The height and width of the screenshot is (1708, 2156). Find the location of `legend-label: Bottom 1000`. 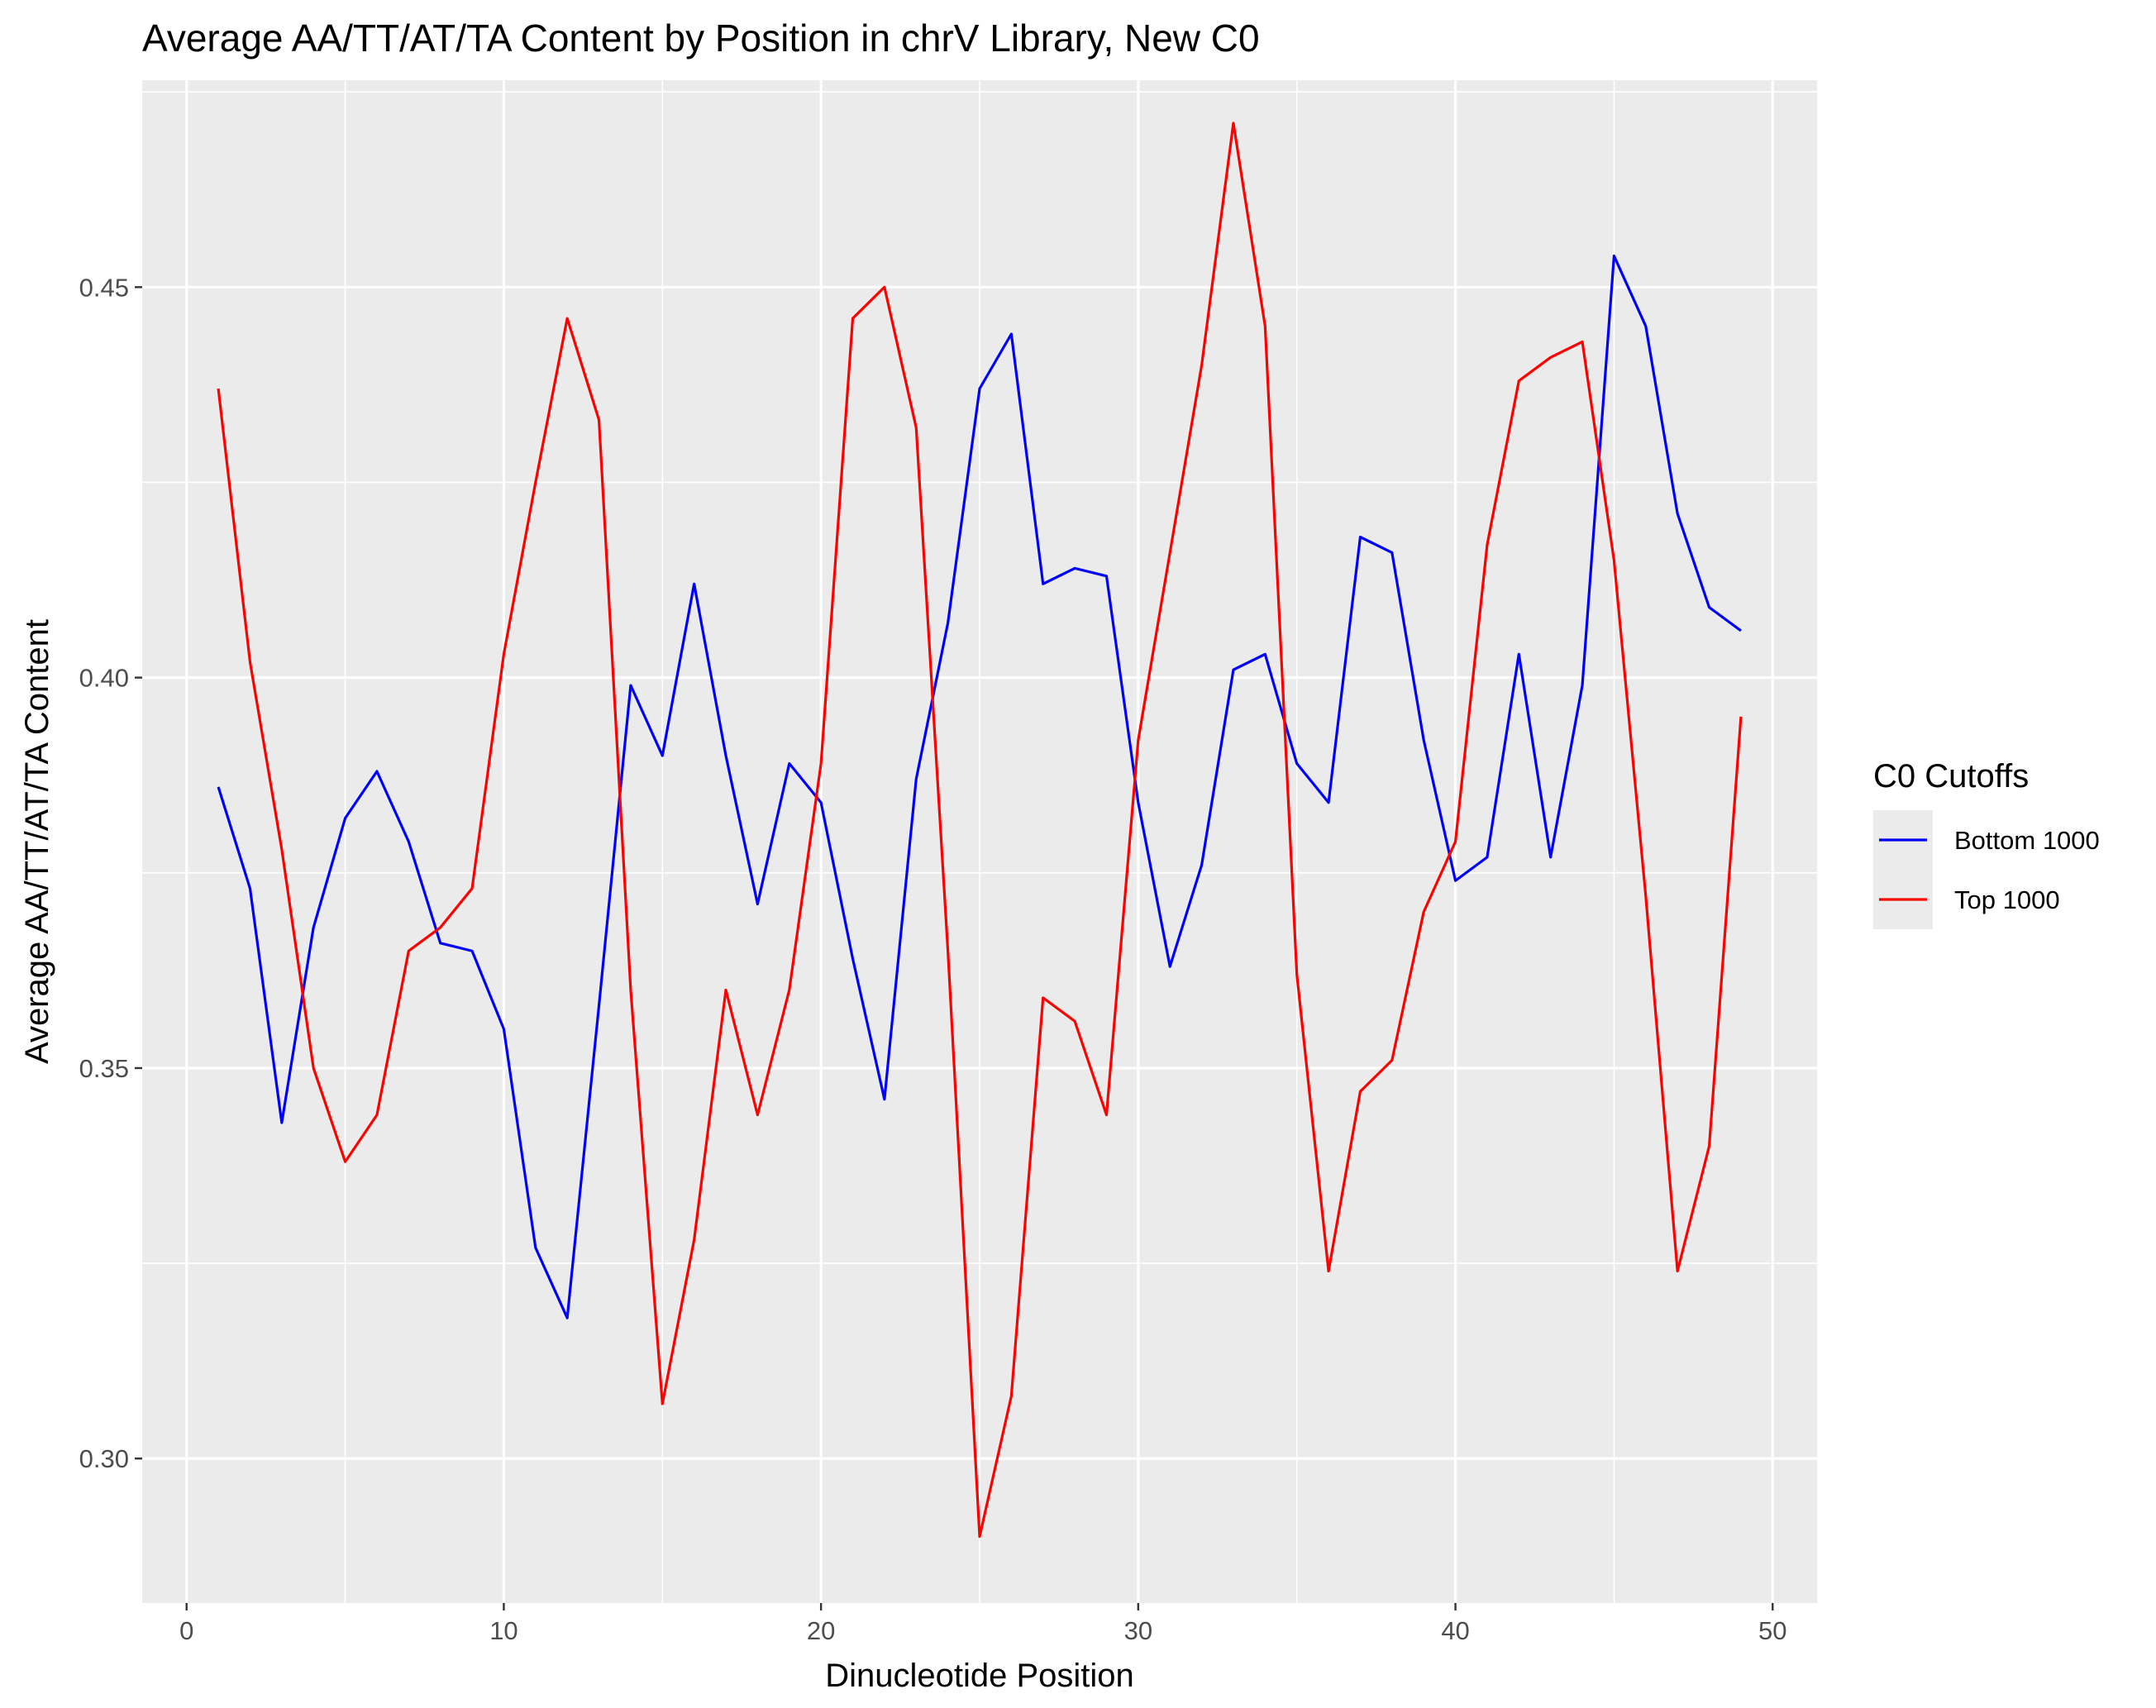

legend-label: Bottom 1000 is located at coordinates (2027, 840).